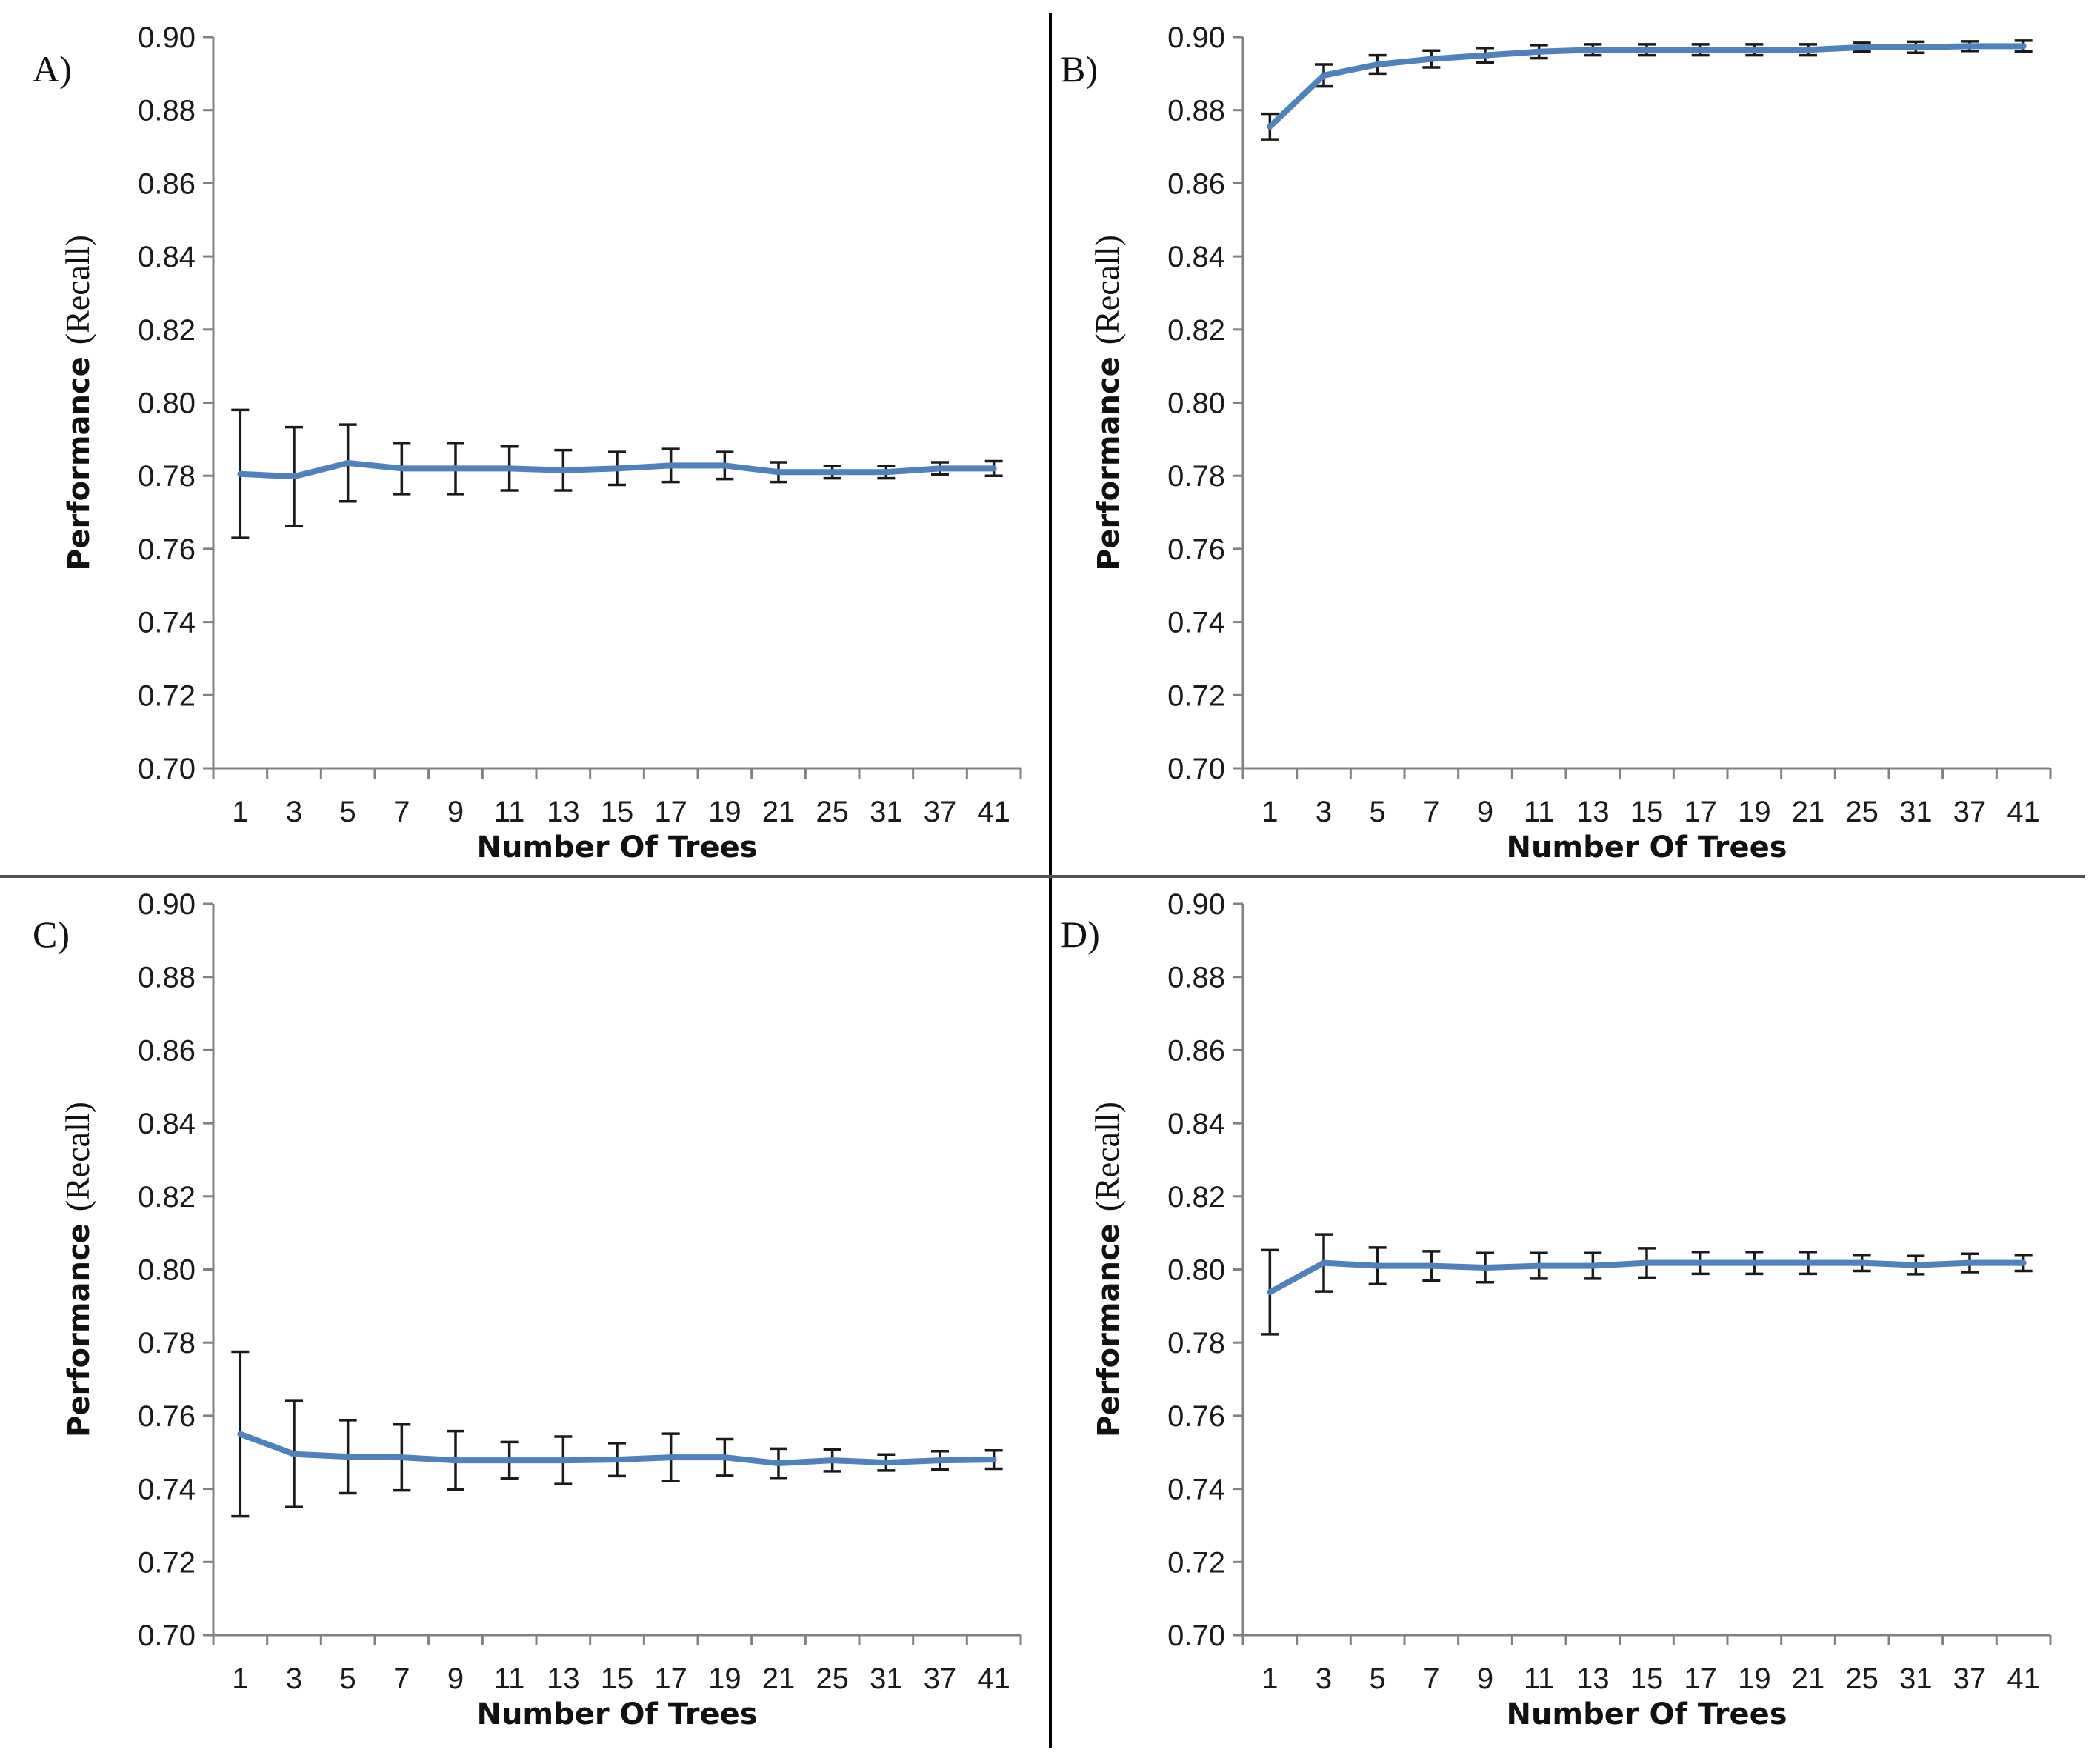  Describe the element at coordinates (941, 1679) in the screenshot. I see `x-tick-label: 37` at that location.